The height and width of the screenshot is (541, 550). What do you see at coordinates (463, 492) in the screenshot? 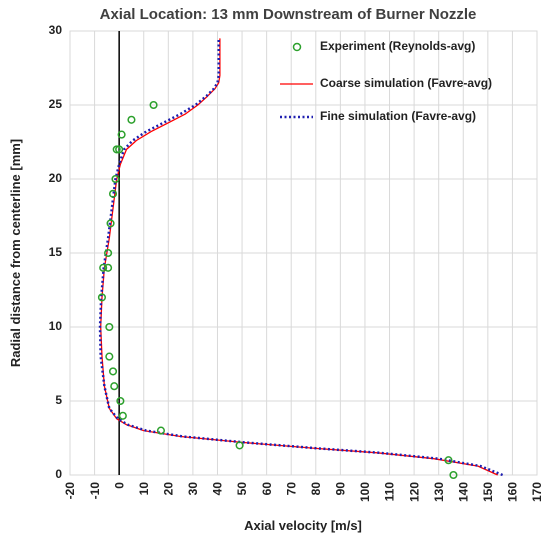
I see `x-tick-label: 140` at bounding box center [463, 492].